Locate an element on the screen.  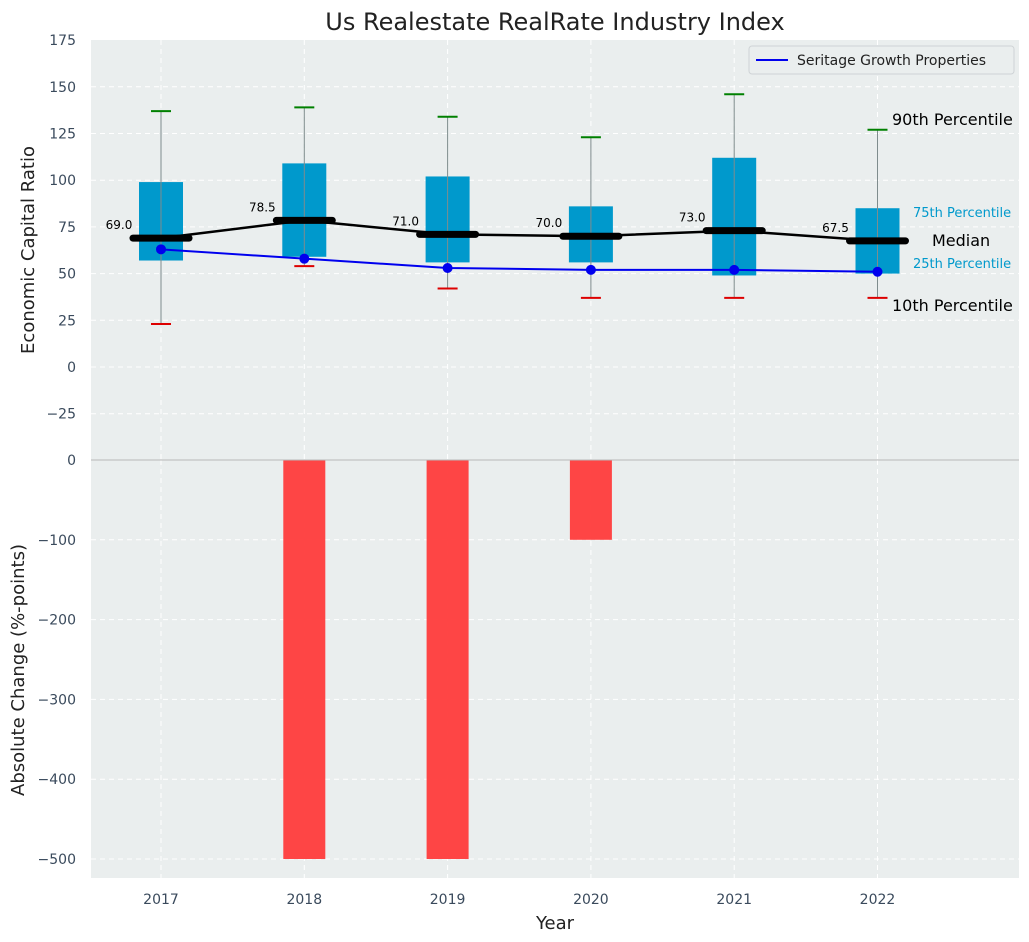
x-ticks: 2017 2018 2019 2020 2021 2022 is located at coordinates (519, 900).